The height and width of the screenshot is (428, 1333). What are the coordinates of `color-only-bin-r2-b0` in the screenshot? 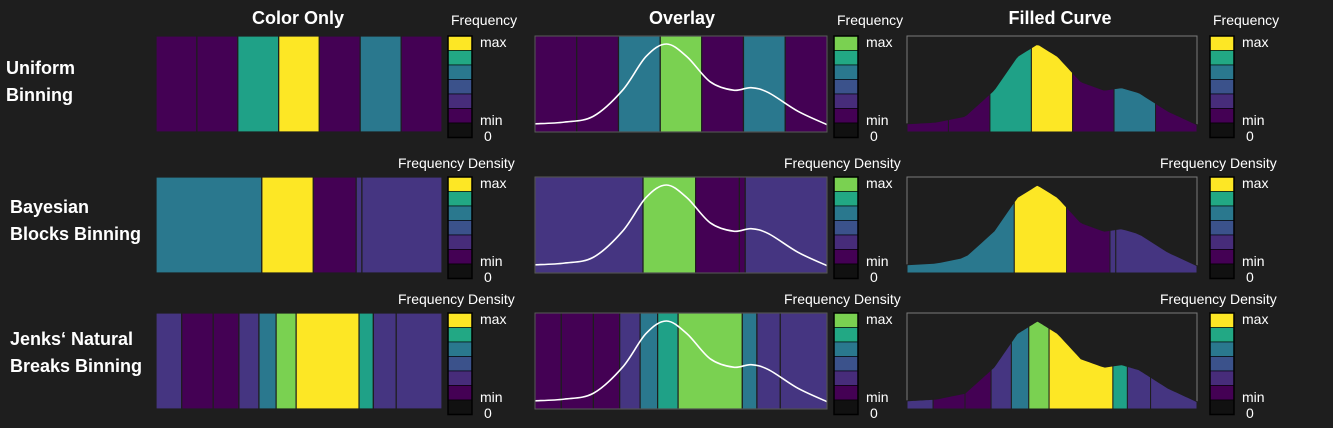 It's located at (169, 361).